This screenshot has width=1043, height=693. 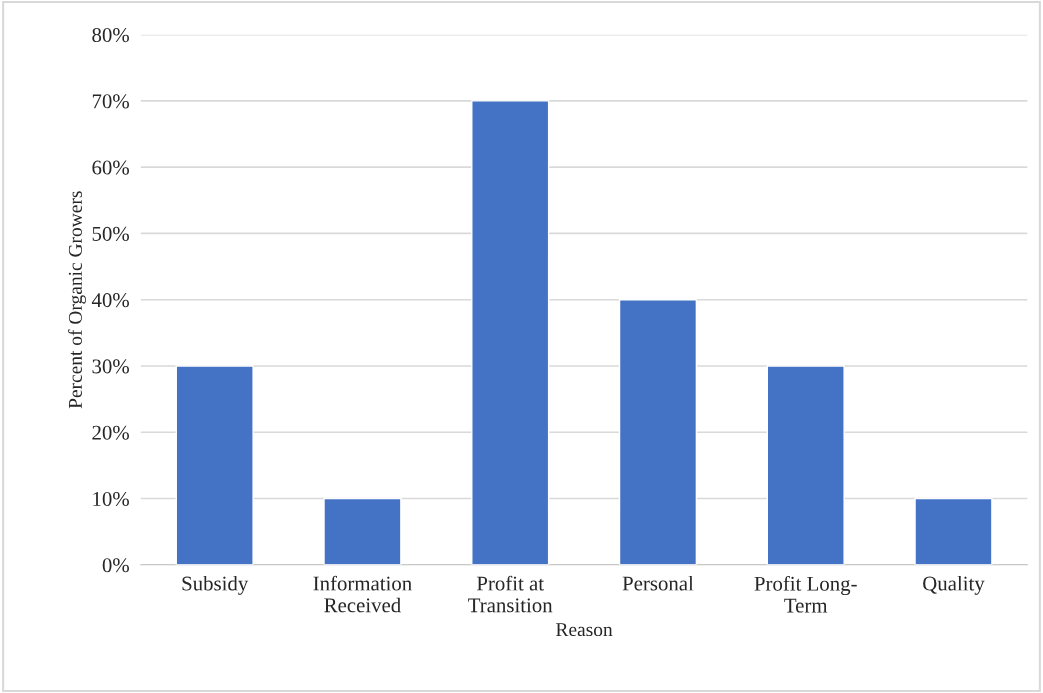 What do you see at coordinates (584, 630) in the screenshot?
I see `x-axis-title: Reason` at bounding box center [584, 630].